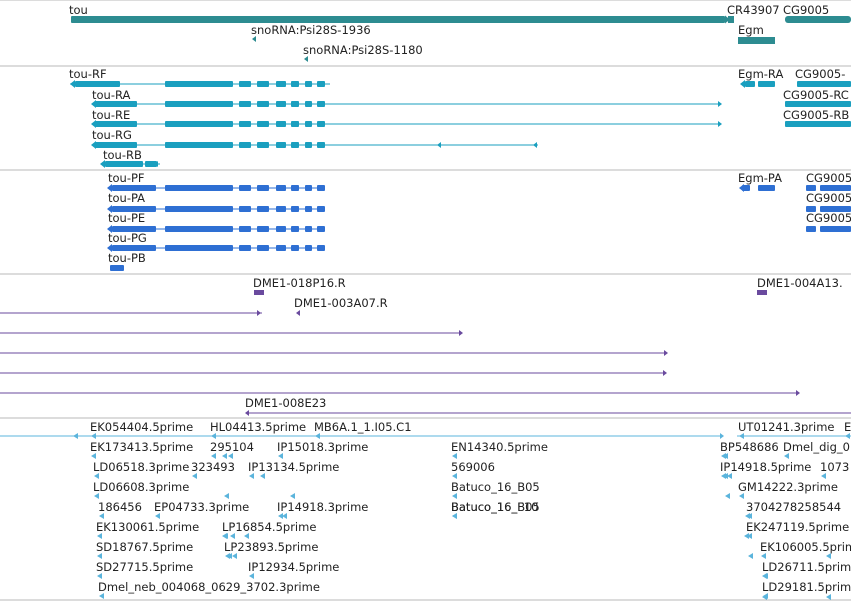  Describe the element at coordinates (797, 529) in the screenshot. I see `est-feature: EK247119.5prime` at that location.